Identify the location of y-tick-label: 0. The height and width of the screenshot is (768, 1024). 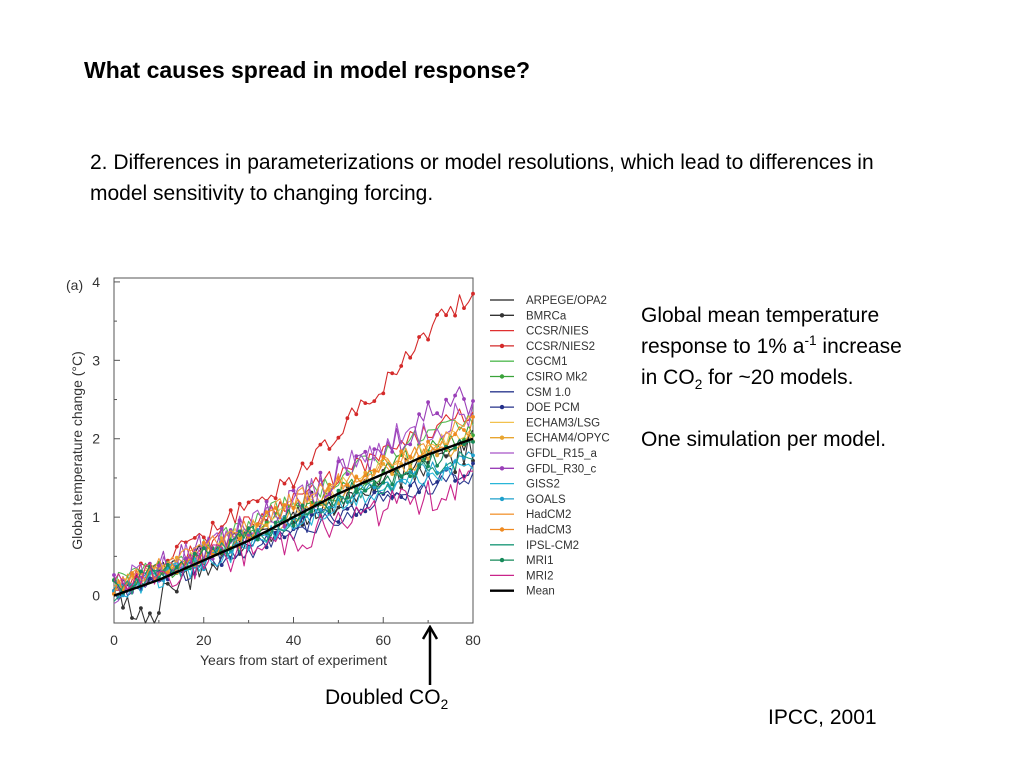
(96, 596).